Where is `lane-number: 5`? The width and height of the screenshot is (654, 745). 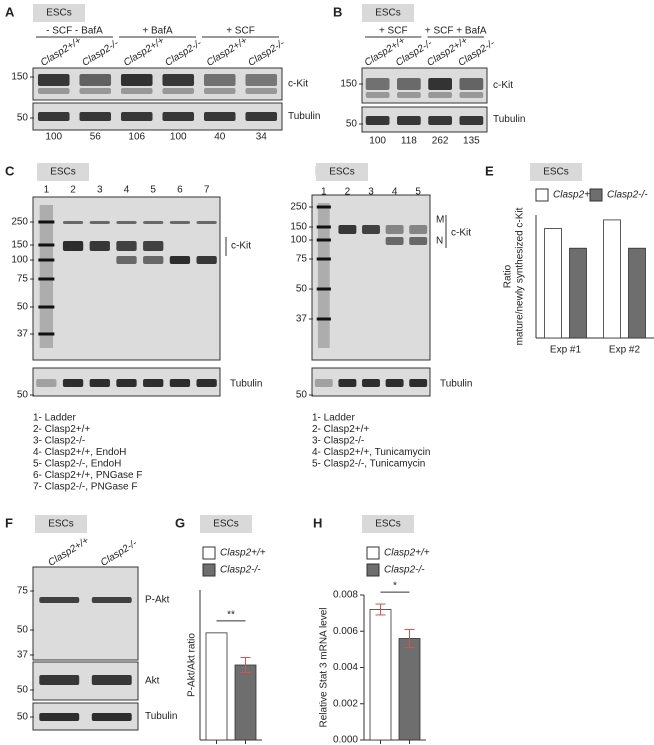 lane-number: 5 is located at coordinates (418, 192).